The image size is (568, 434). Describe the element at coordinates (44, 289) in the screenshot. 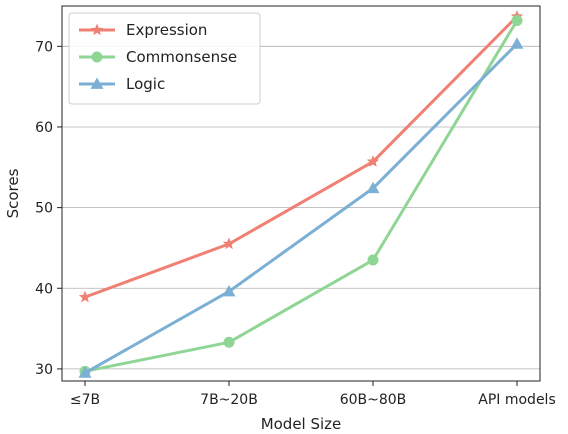

I see `y-tick-label: 40` at that location.